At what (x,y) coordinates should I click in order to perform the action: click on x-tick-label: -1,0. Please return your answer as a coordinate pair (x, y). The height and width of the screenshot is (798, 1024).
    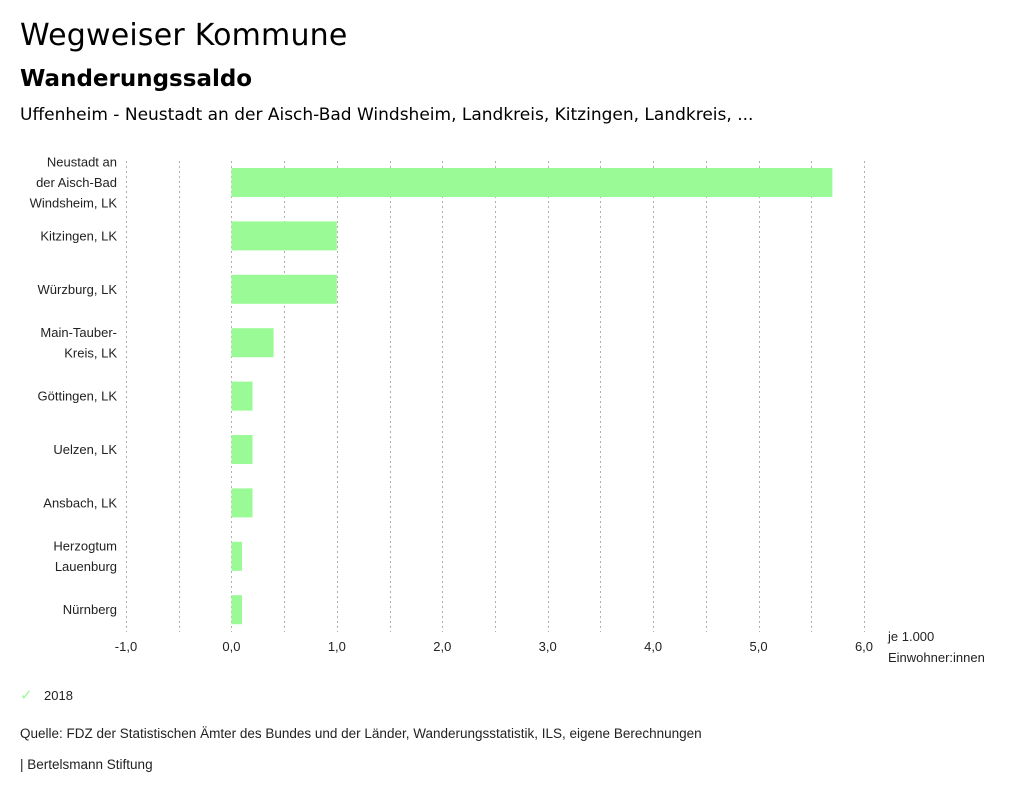
    Looking at the image, I should click on (126, 646).